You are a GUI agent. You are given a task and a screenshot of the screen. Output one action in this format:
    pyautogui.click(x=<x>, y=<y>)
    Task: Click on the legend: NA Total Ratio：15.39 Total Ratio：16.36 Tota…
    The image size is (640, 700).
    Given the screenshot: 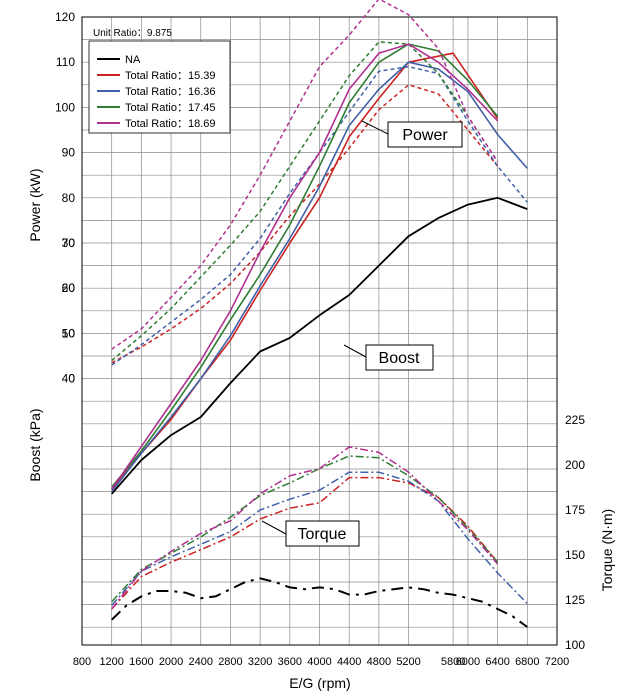 What is the action you would take?
    pyautogui.click(x=159, y=87)
    